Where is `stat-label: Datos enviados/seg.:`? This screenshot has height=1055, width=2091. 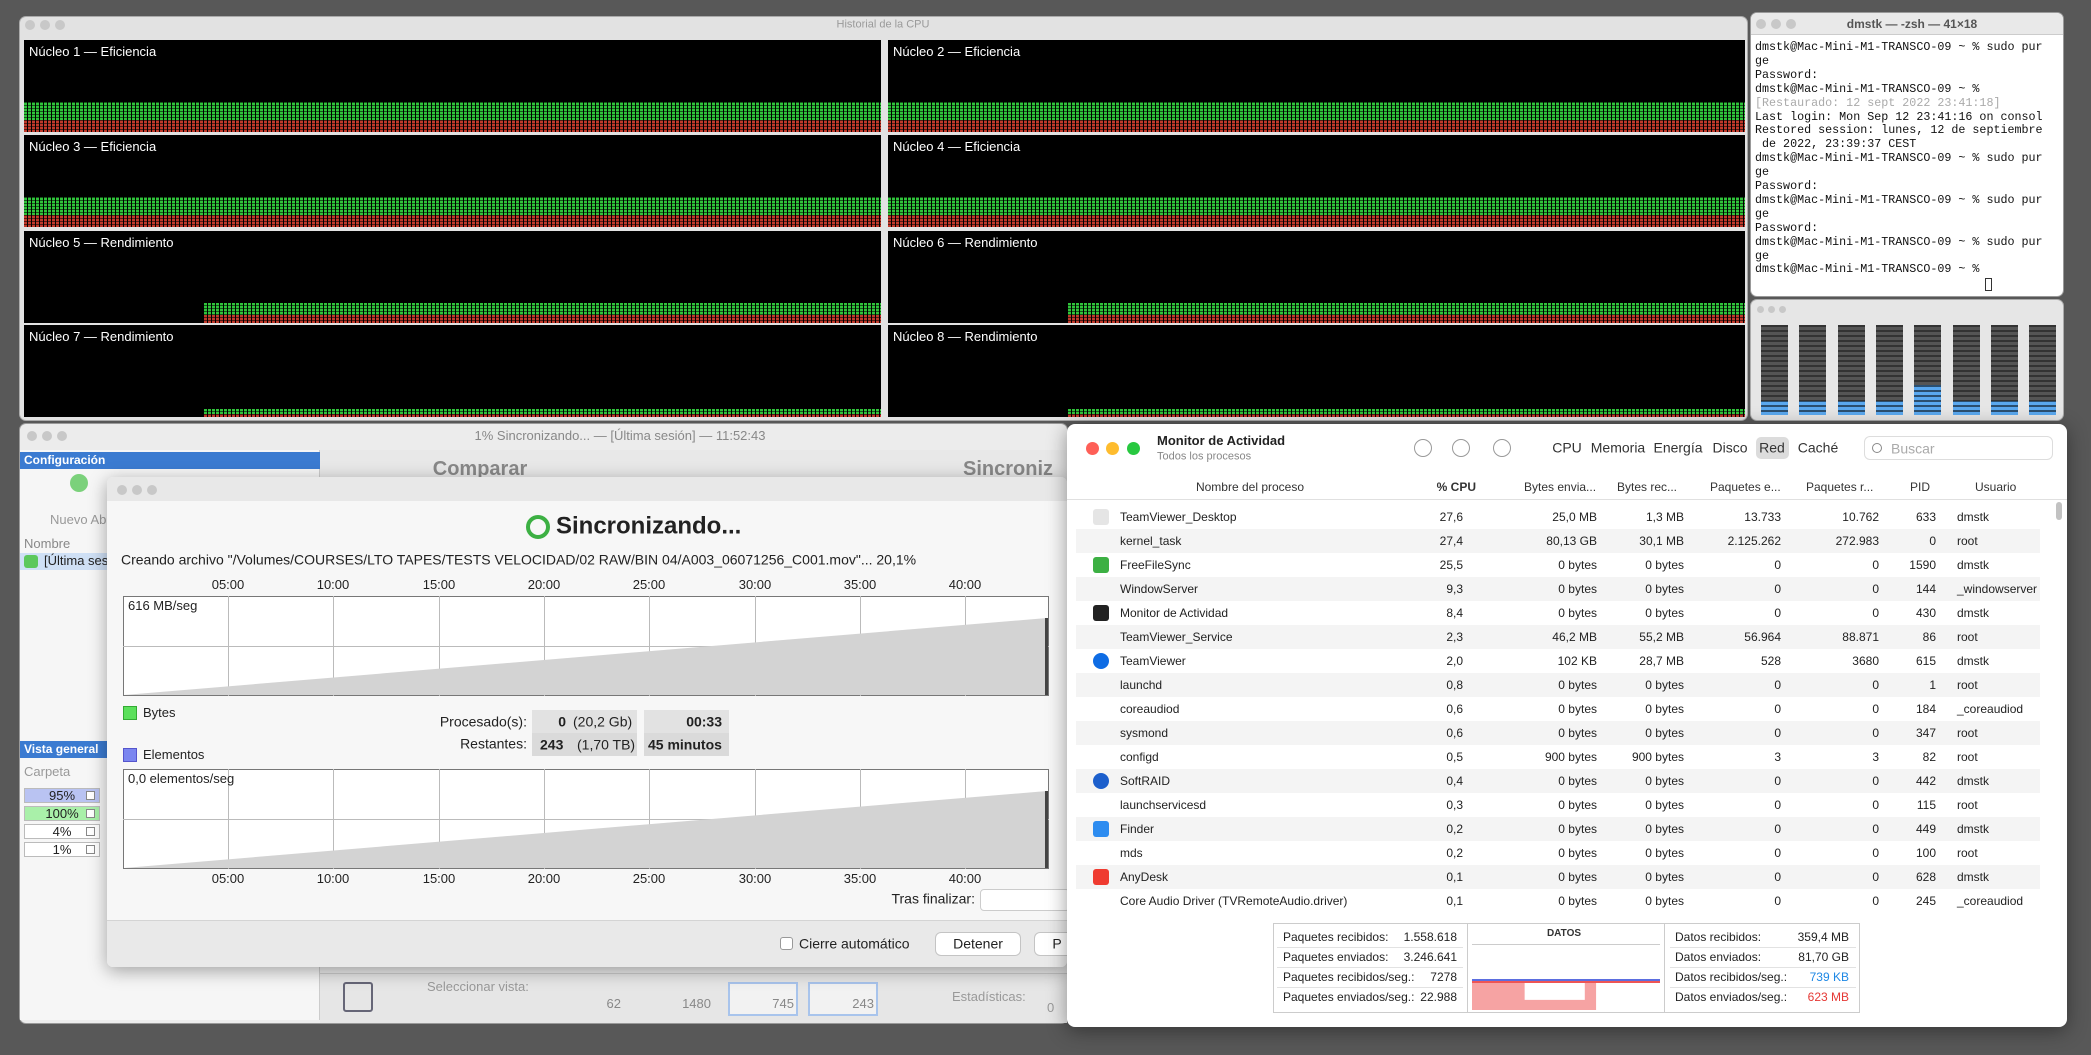 stat-label: Datos enviados/seg.: is located at coordinates (1731, 996).